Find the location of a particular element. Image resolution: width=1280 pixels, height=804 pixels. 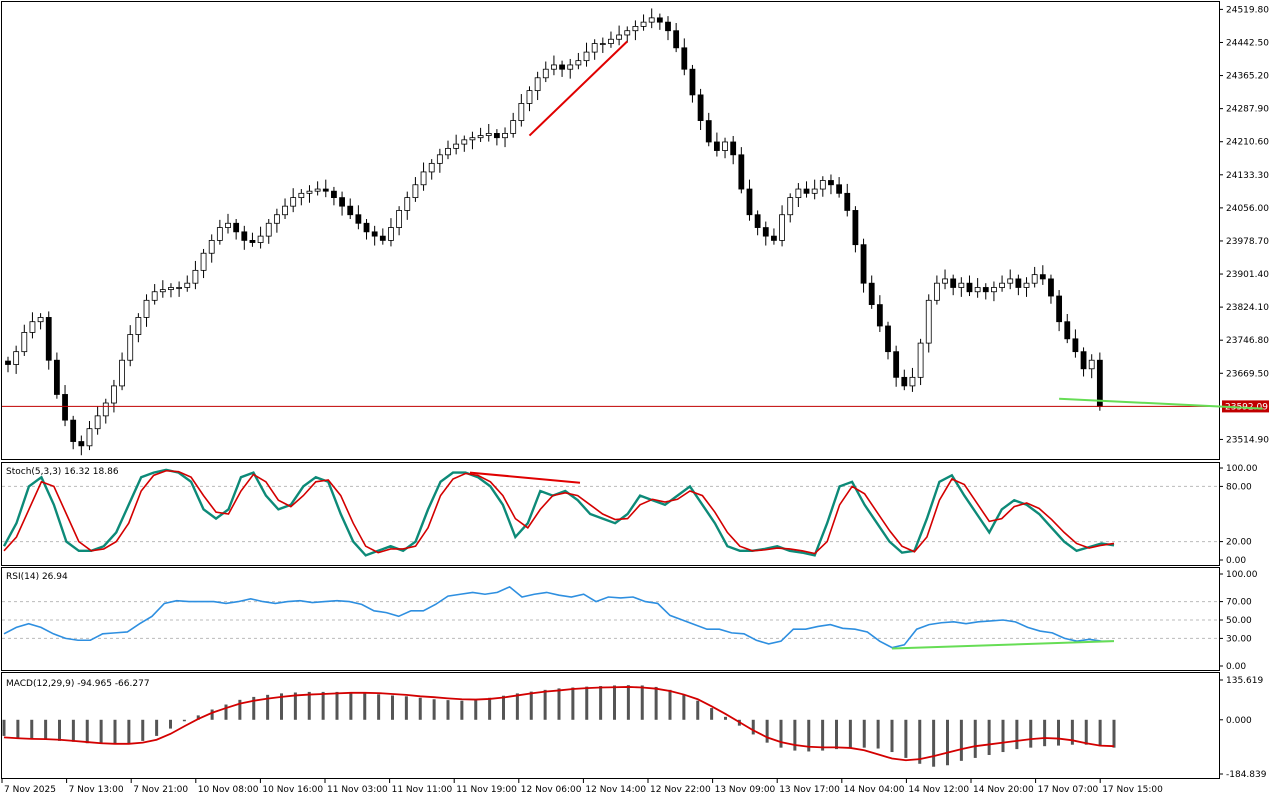

macd-title: MACD(12,29,9) -94.965 -66.277 is located at coordinates (78, 684).